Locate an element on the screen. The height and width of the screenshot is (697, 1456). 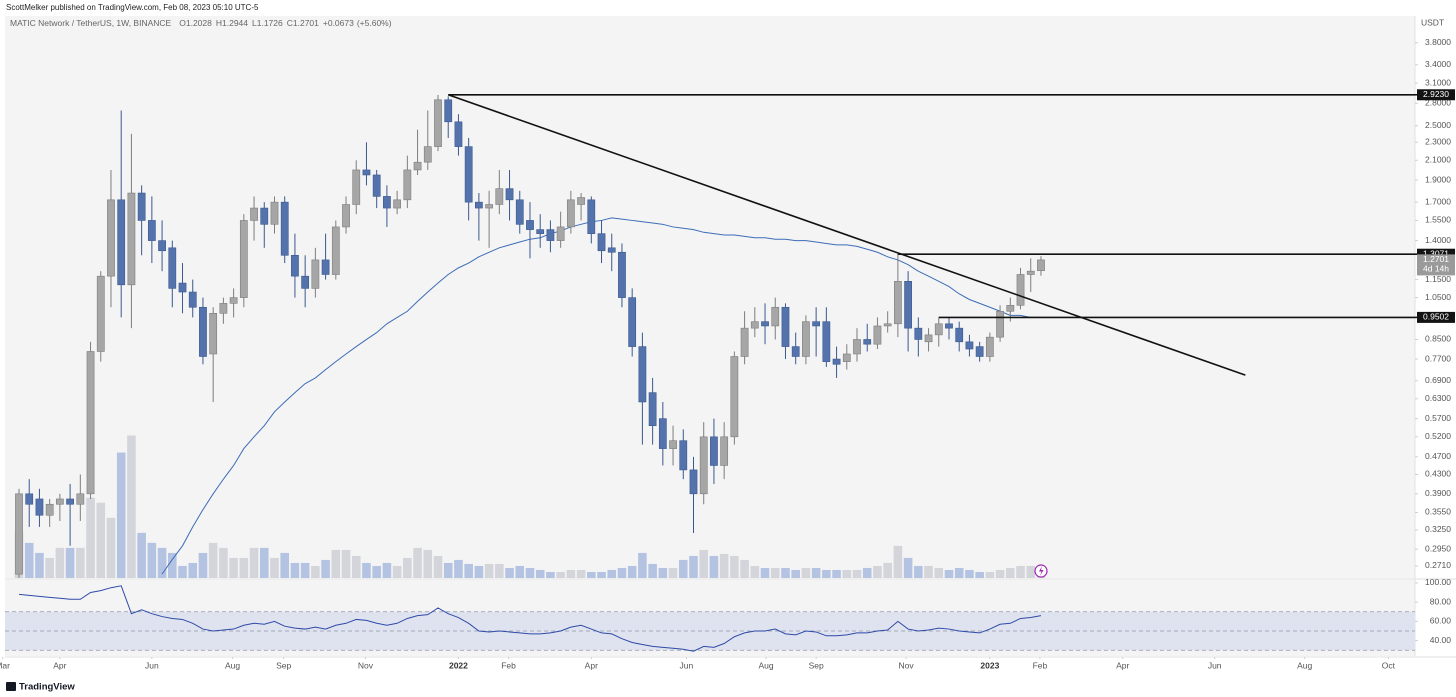
x-tick-label: Apr is located at coordinates (591, 665).